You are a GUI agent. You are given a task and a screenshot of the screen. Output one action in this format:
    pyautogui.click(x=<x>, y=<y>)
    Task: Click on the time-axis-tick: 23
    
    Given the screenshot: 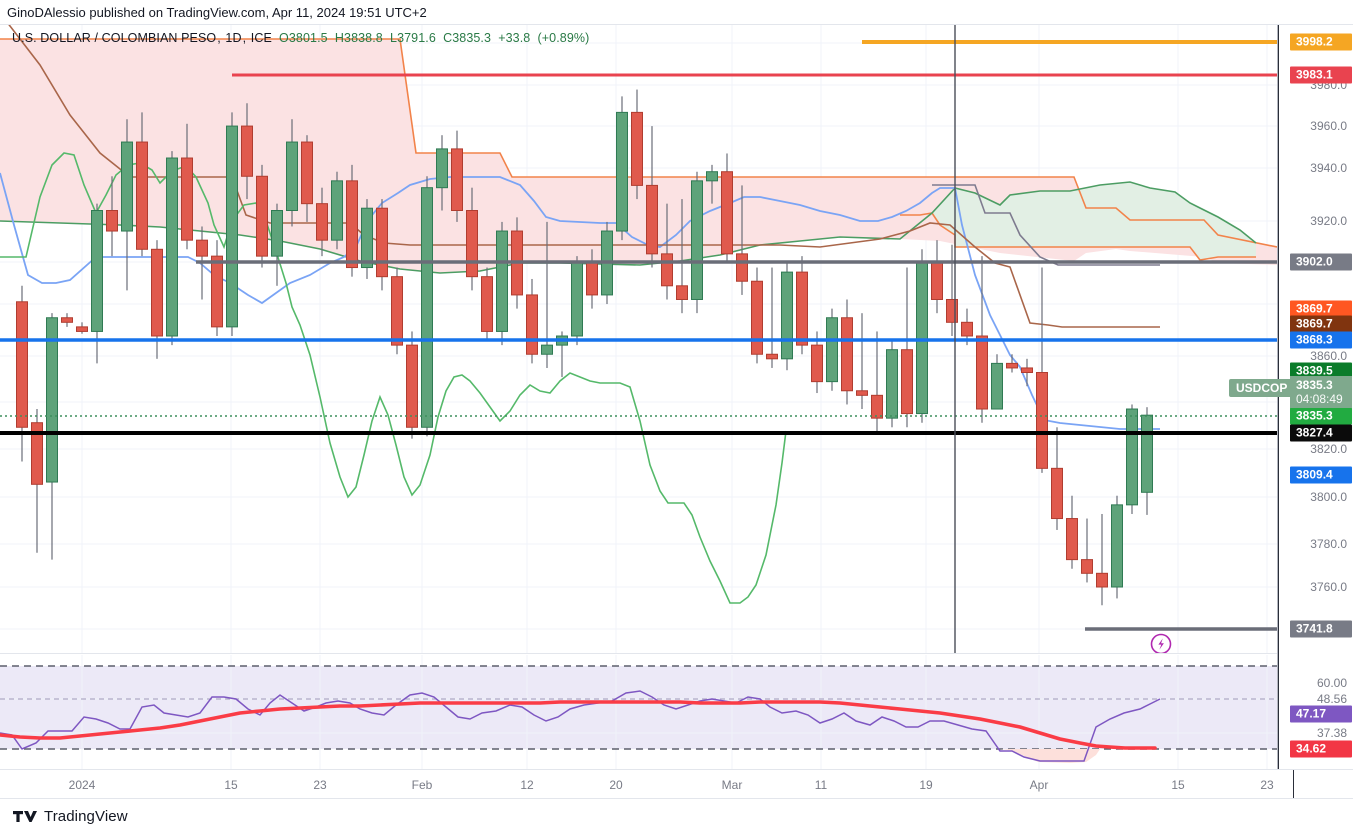 What is the action you would take?
    pyautogui.click(x=320, y=785)
    